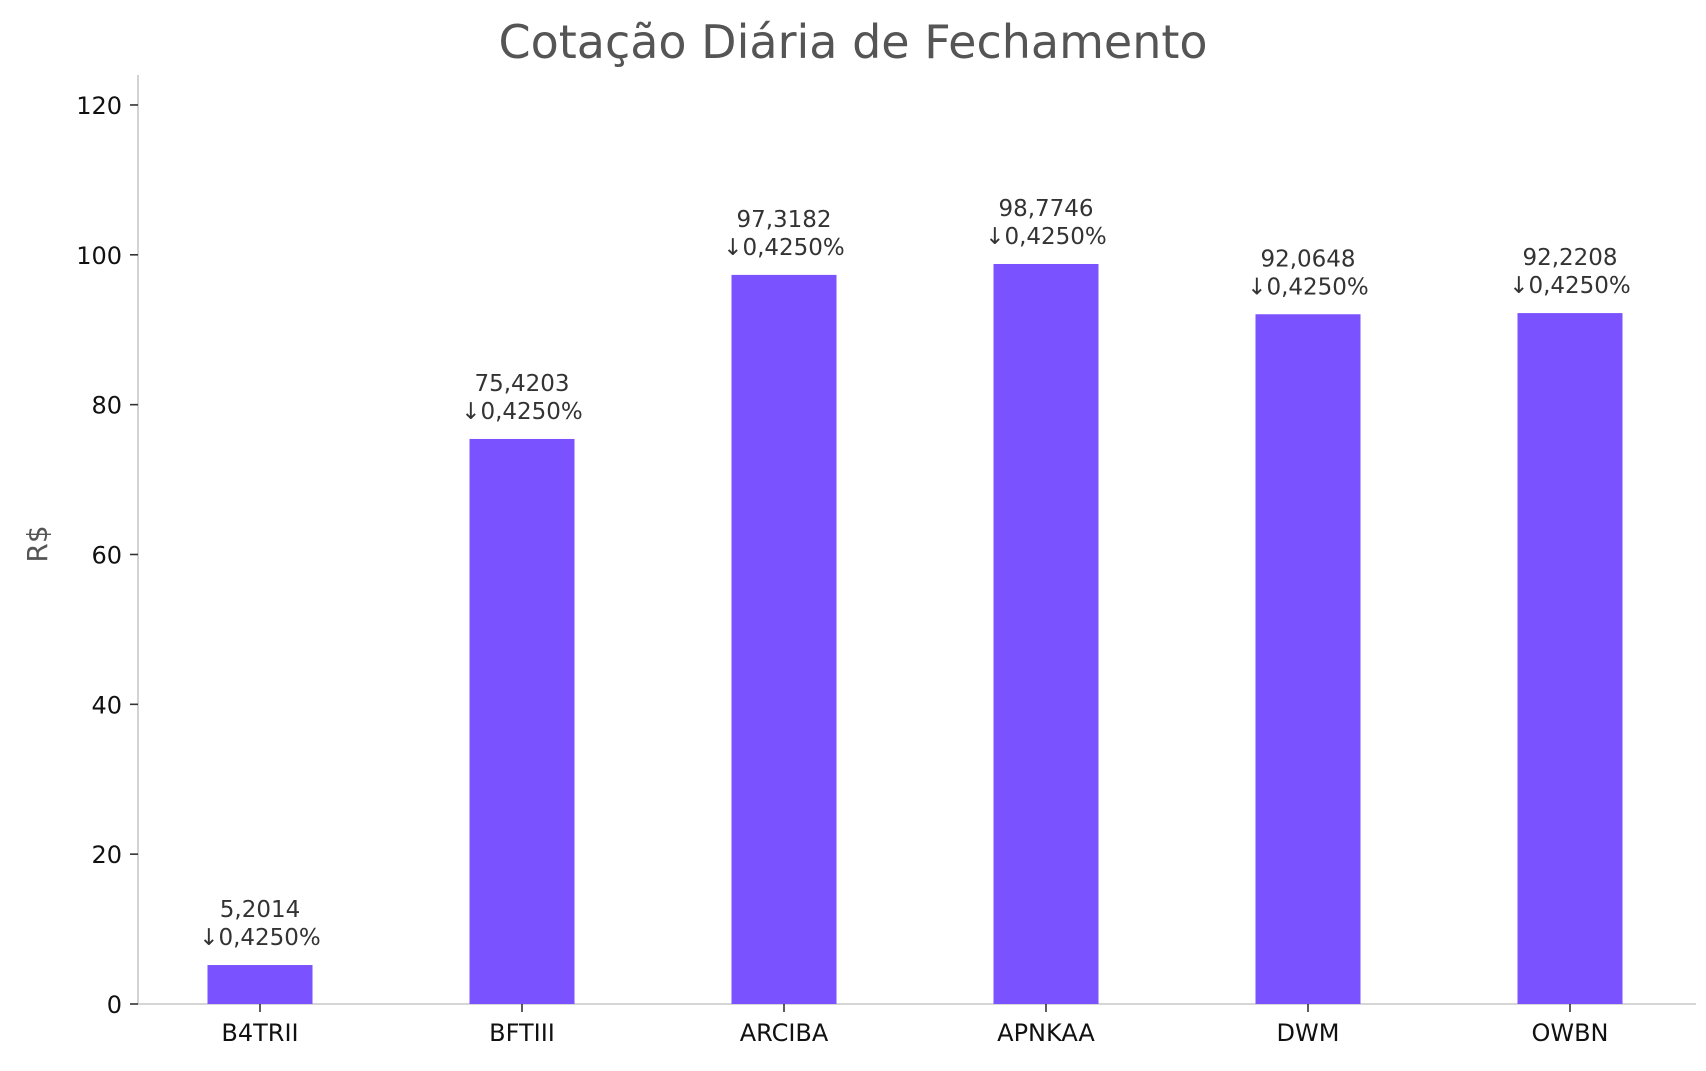 This screenshot has width=1706, height=1071. What do you see at coordinates (522, 721) in the screenshot?
I see `bar-bftiii` at bounding box center [522, 721].